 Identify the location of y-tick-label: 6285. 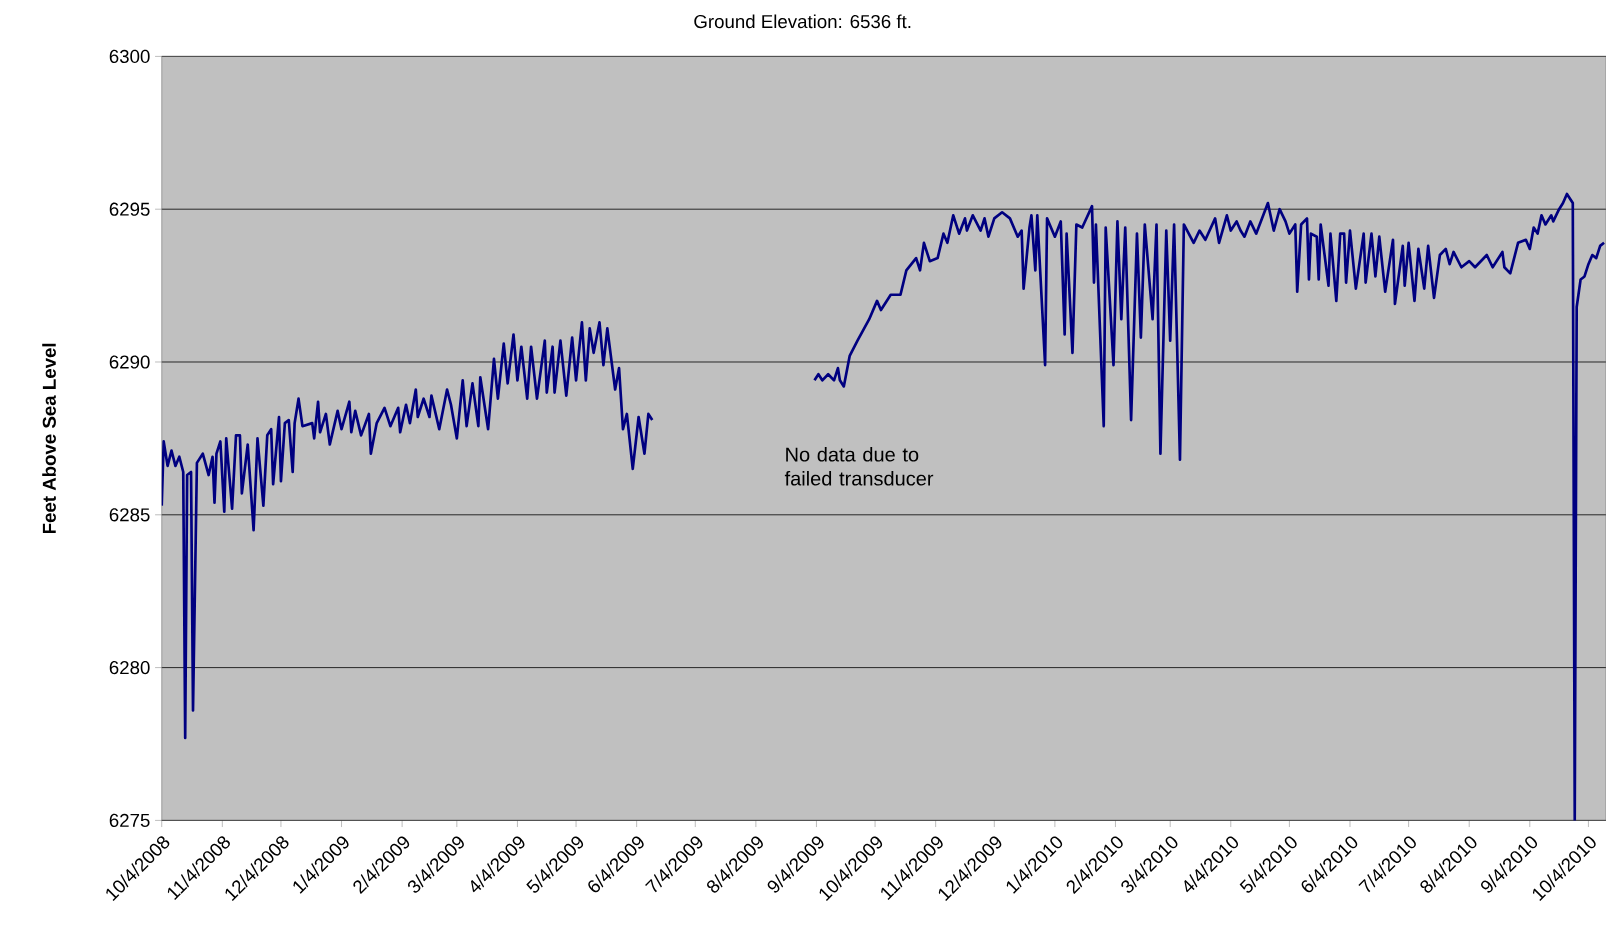
(129, 515).